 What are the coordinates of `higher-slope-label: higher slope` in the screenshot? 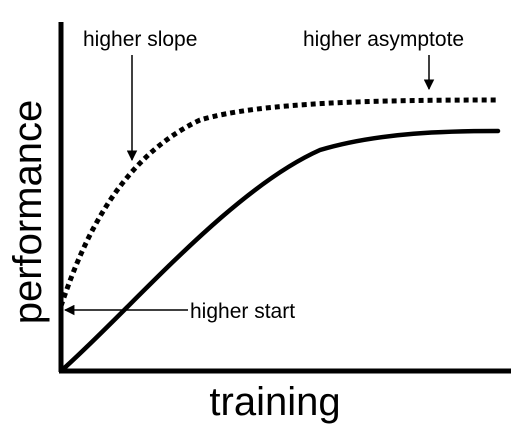 It's located at (140, 39).